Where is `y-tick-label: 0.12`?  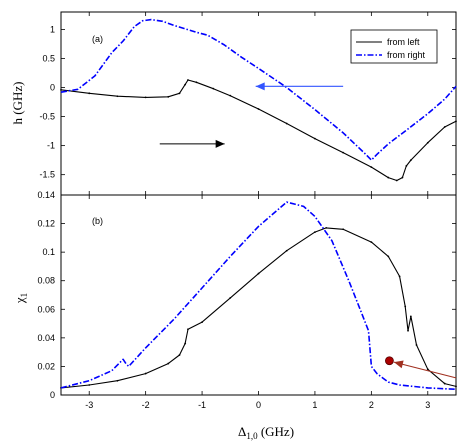
y-tick-label: 0.12 is located at coordinates (46, 224).